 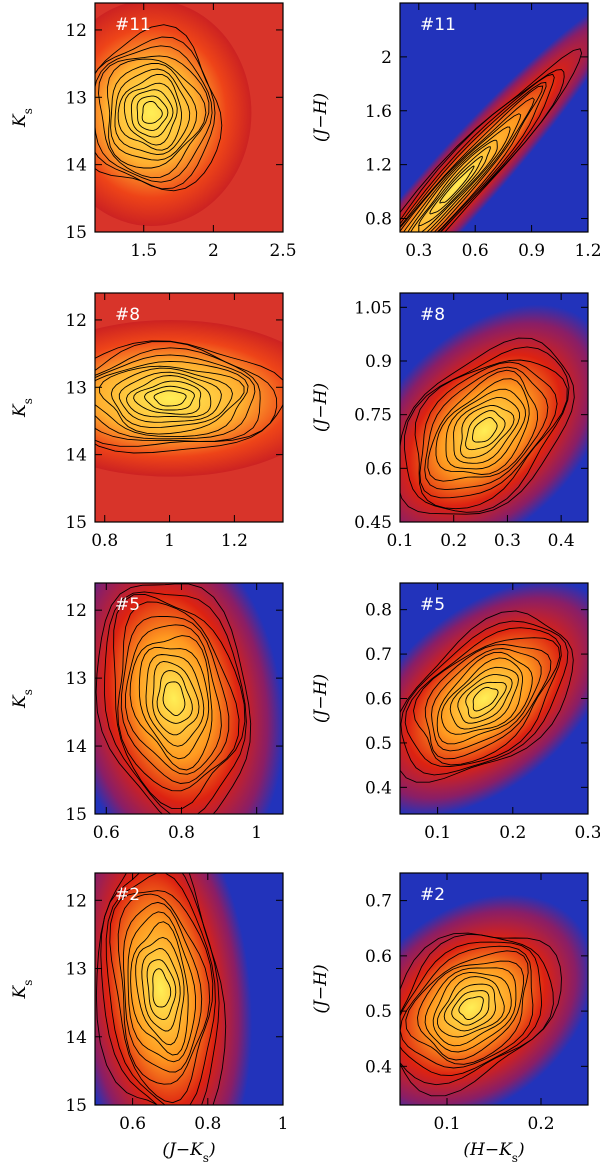 I want to click on panel-label: #11, so click(x=133, y=25).